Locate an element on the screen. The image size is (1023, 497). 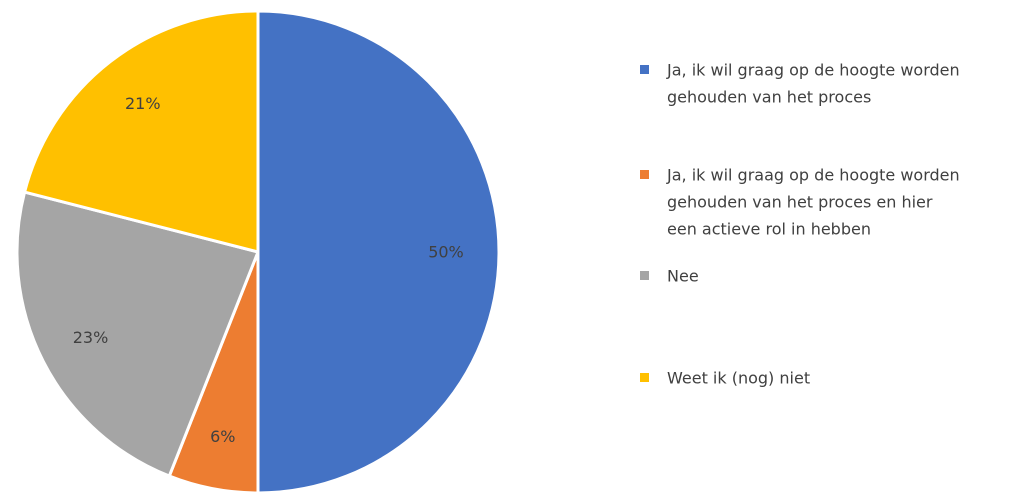
slice-data-label: 6% is located at coordinates (222, 436).